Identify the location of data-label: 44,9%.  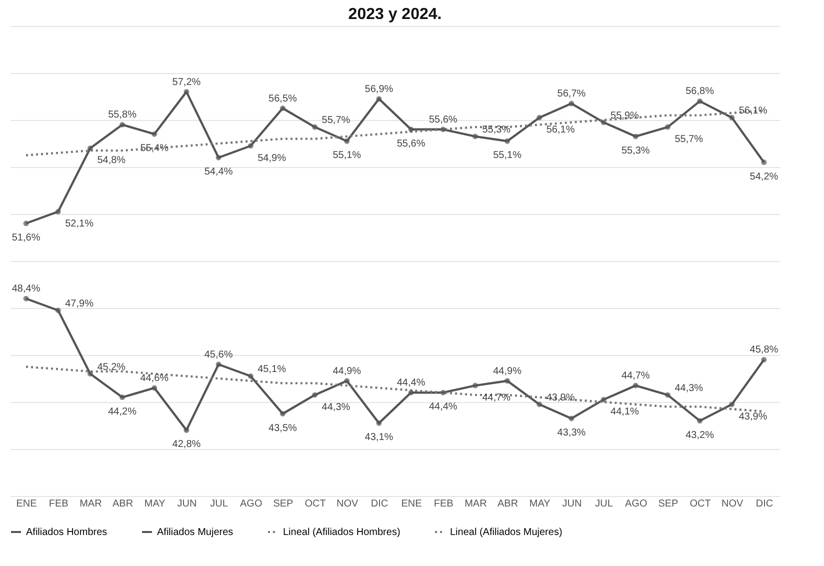
(507, 371).